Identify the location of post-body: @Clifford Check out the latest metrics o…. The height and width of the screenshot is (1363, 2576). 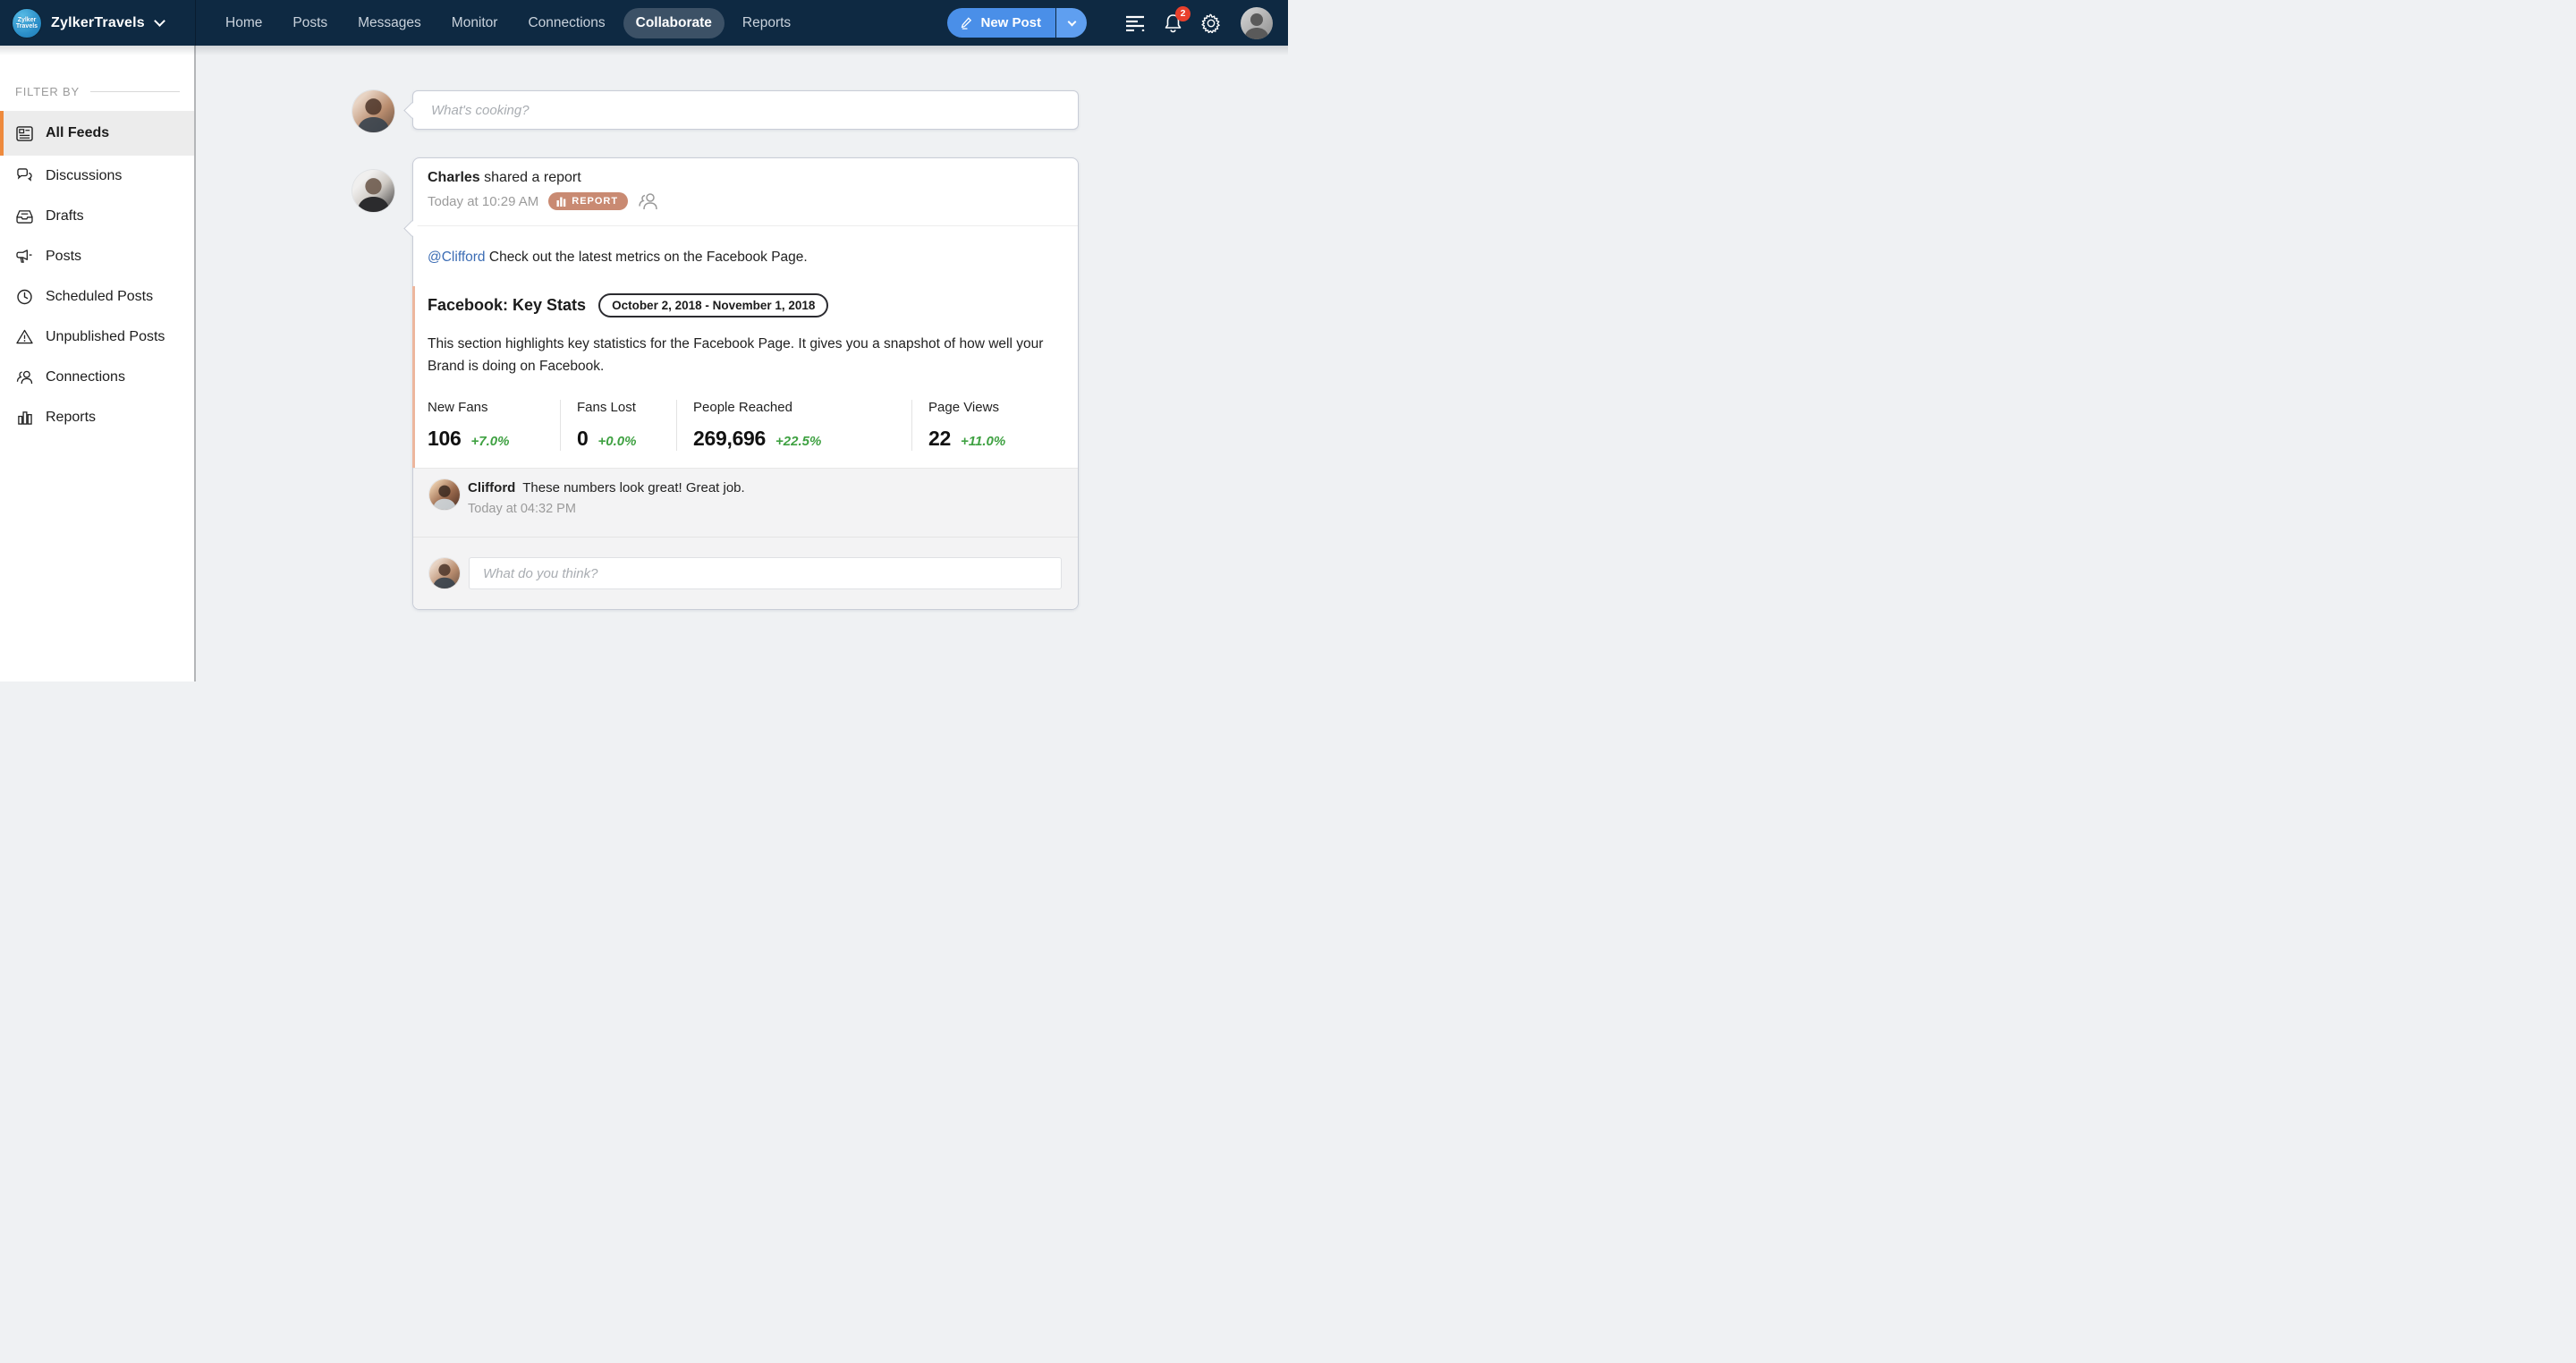
(745, 347).